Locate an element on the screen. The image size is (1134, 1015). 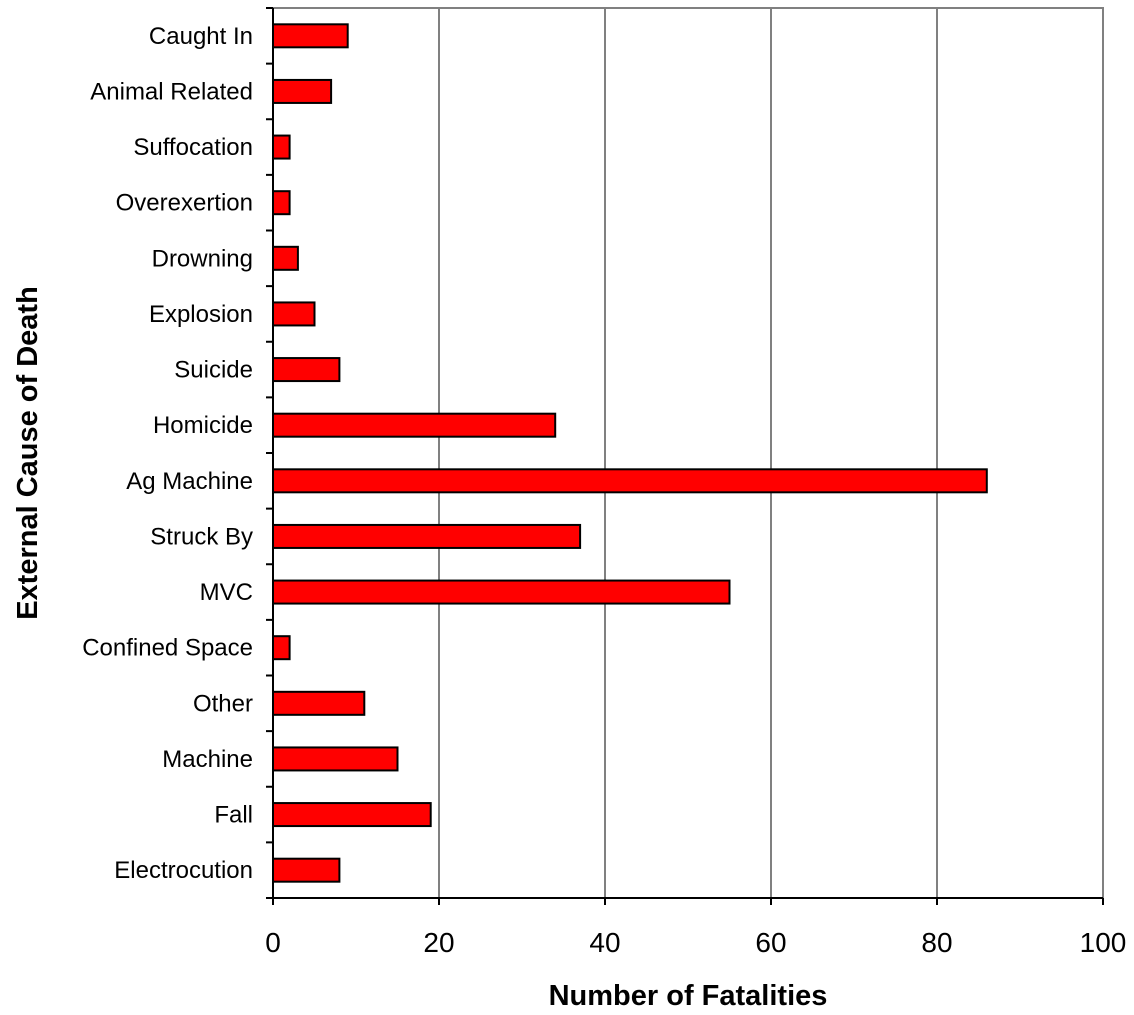
category-label: Struck By is located at coordinates (201, 536).